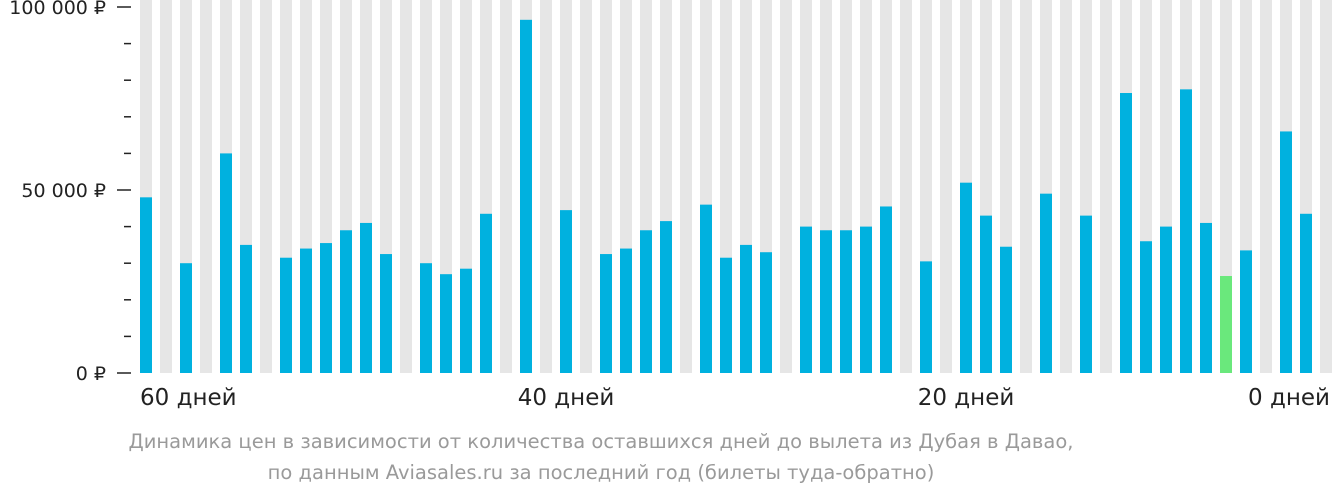 The width and height of the screenshot is (1332, 502). Describe the element at coordinates (57, 9) in the screenshot. I see `y-tick-label: 100 000 ₽` at that location.